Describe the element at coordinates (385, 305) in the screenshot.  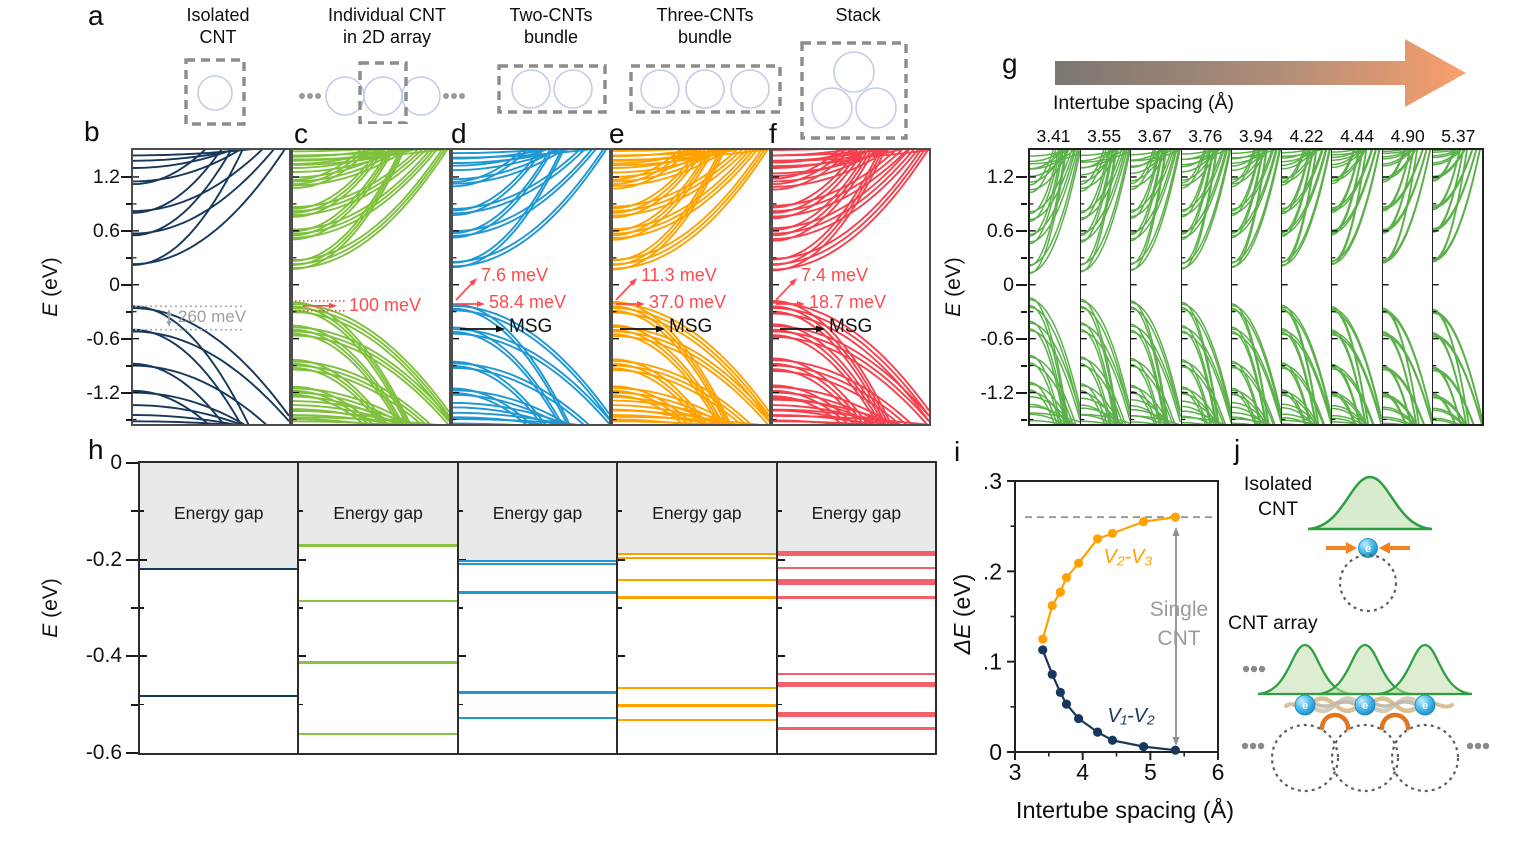
I see `valence-splitting-annotation: 100 meV` at that location.